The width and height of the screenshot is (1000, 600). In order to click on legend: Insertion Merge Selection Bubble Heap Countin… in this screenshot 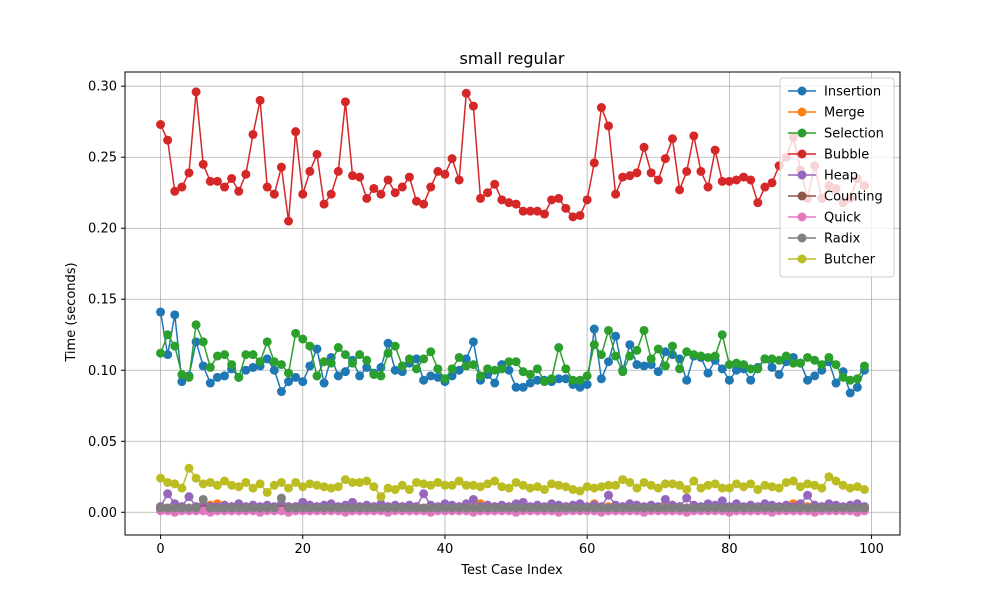, I will do `click(837, 177)`.